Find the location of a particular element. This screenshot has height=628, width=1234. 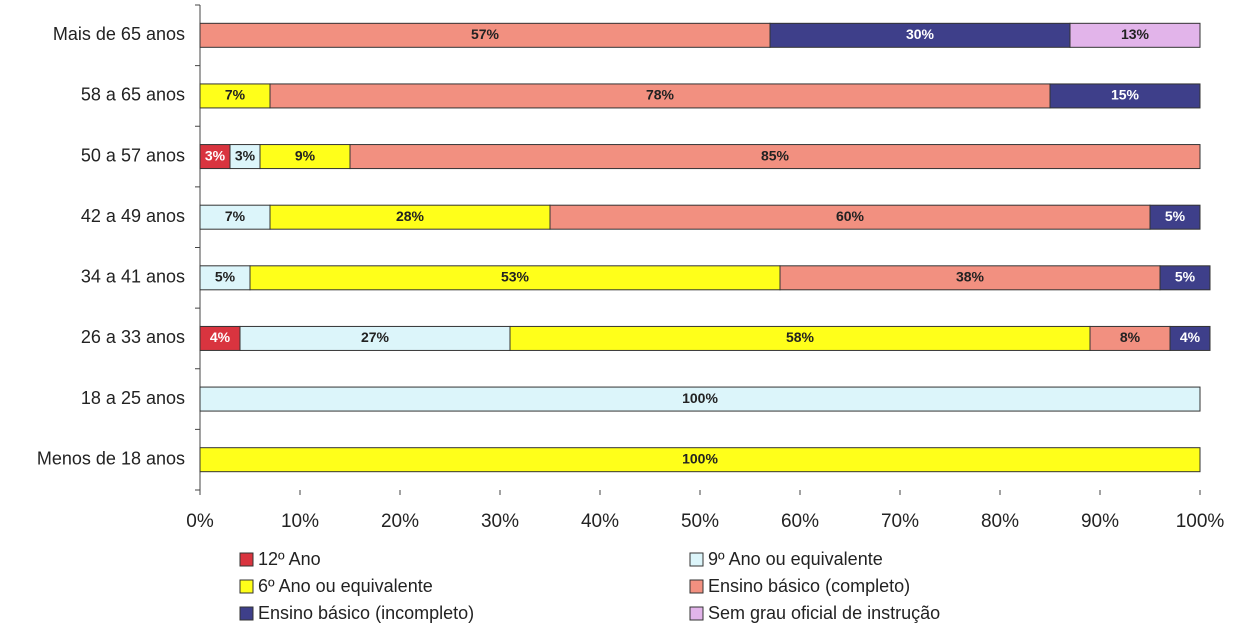

x-tick-label: 70% is located at coordinates (900, 521).